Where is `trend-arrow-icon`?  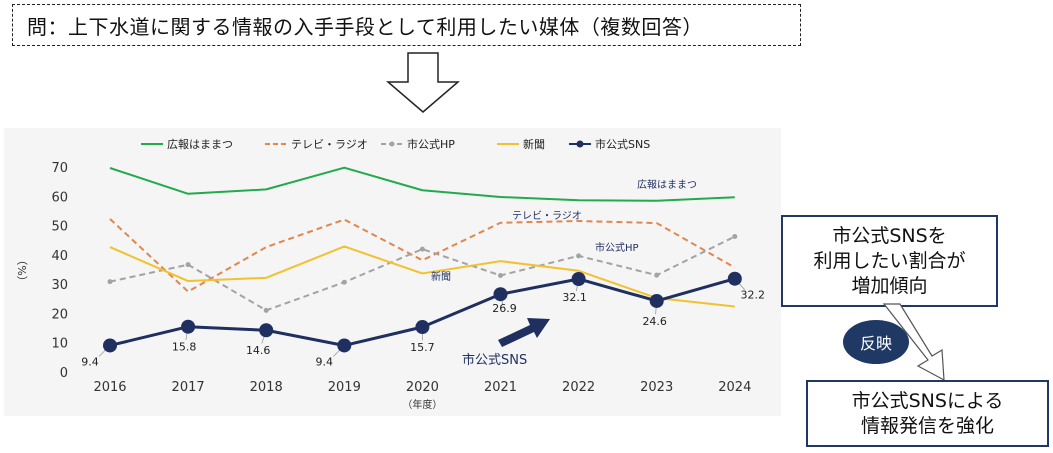 trend-arrow-icon is located at coordinates (524, 332).